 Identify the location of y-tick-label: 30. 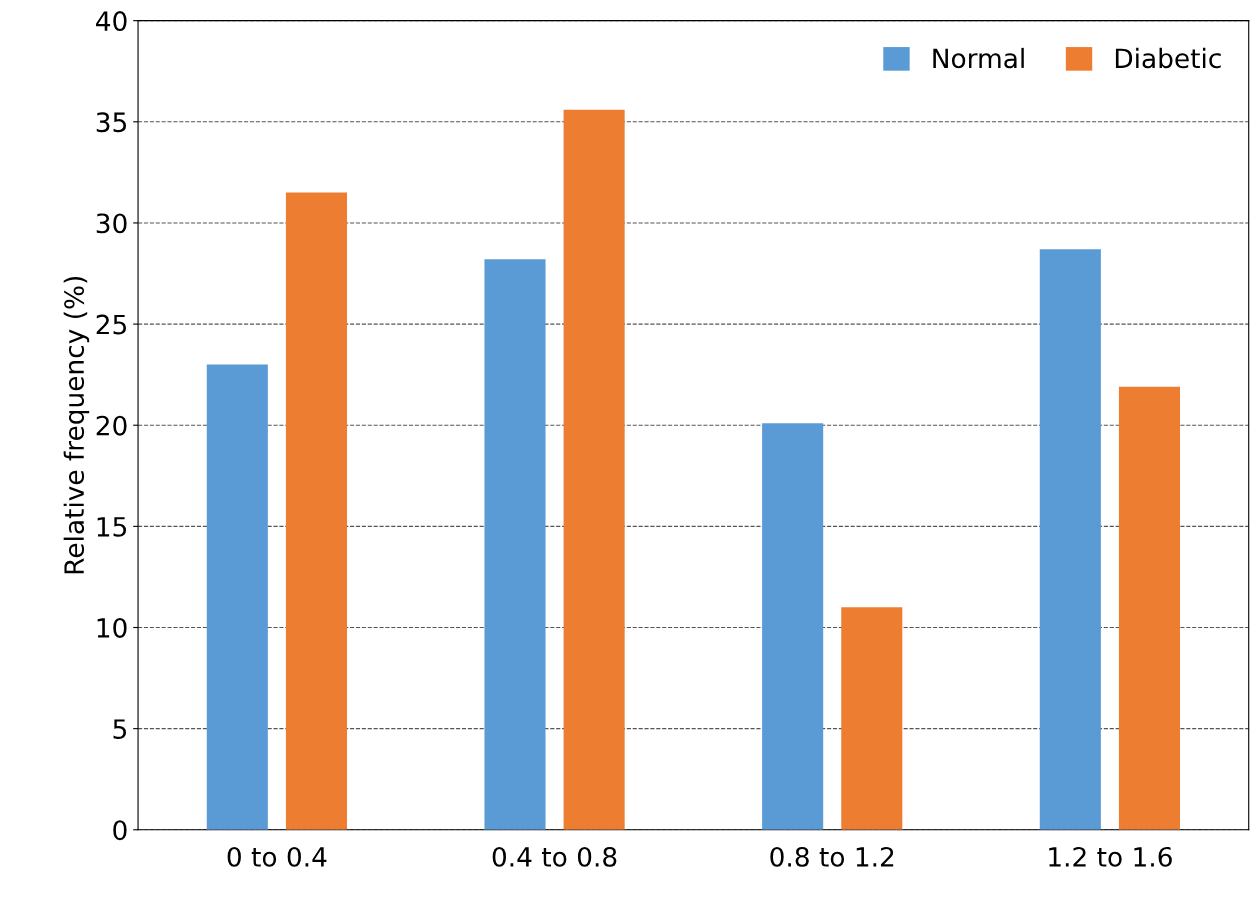
(111, 223).